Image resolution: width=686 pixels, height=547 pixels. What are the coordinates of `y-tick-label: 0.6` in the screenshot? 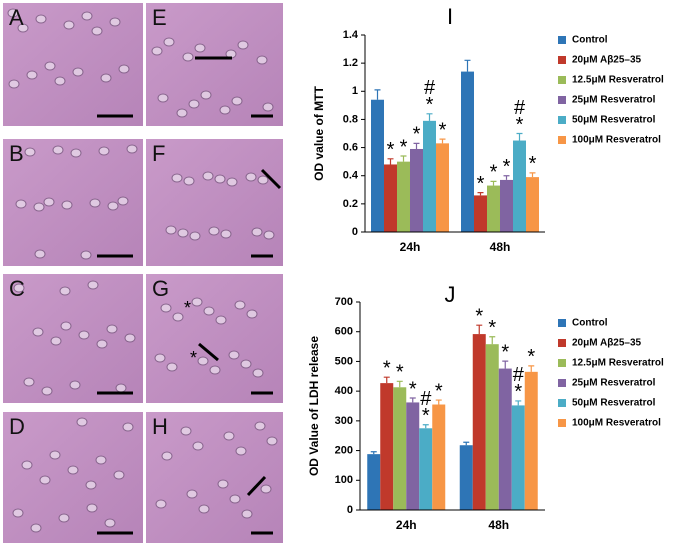 It's located at (350, 147).